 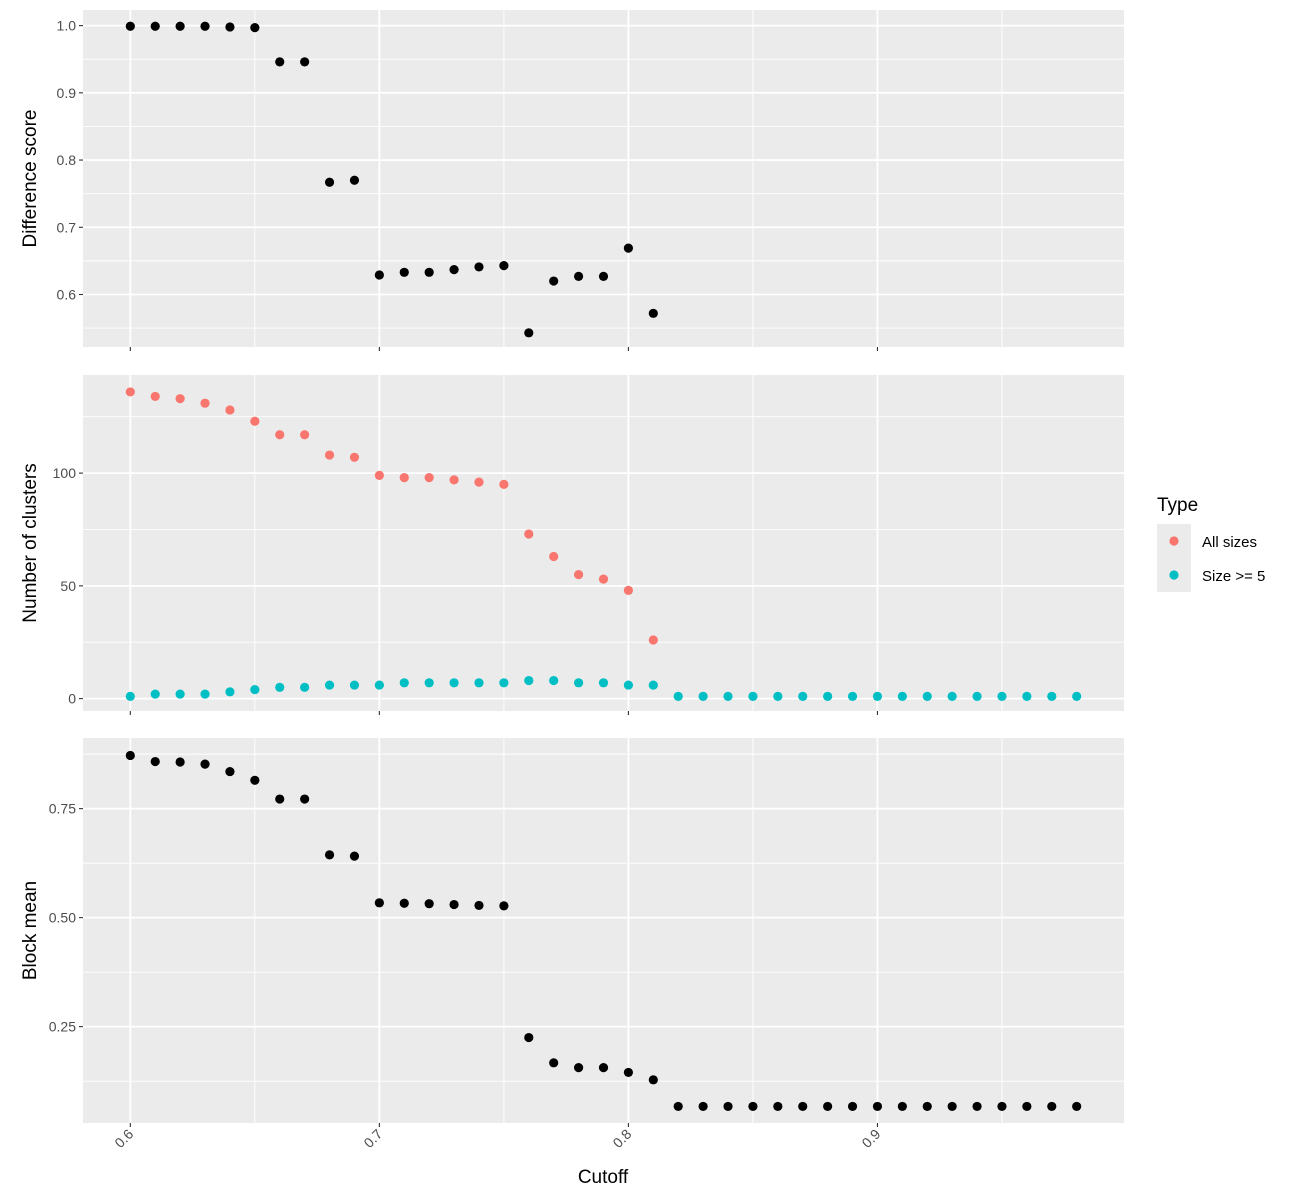 I want to click on y-tick-label: 0, so click(x=72, y=699).